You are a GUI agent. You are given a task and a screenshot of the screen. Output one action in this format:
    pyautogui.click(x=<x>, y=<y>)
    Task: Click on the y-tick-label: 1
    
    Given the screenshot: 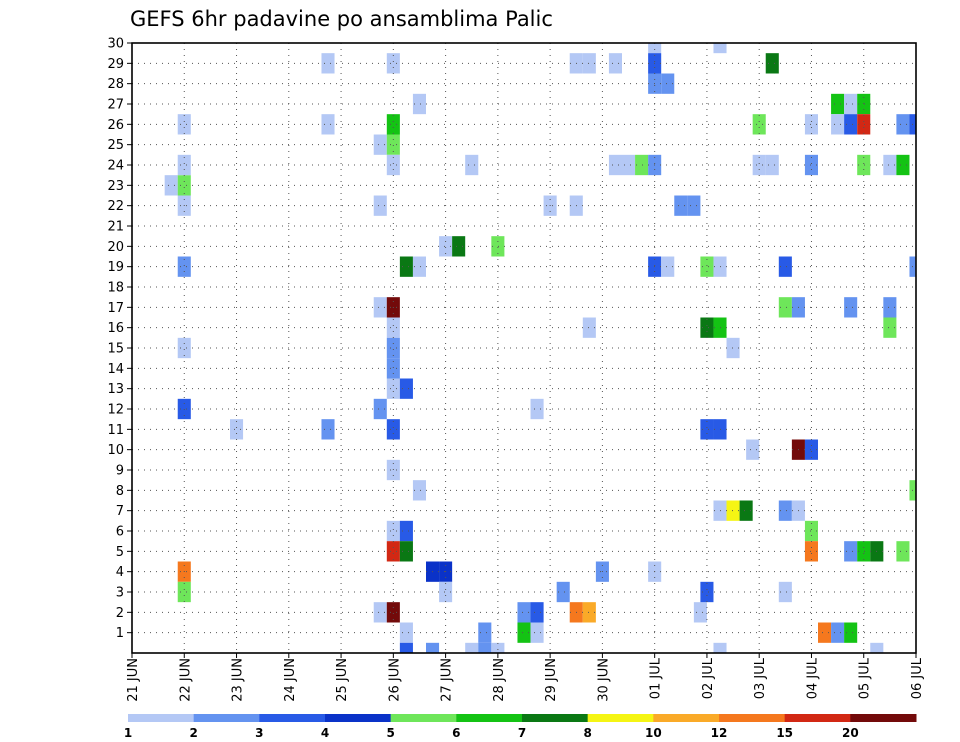 What is the action you would take?
    pyautogui.click(x=120, y=633)
    